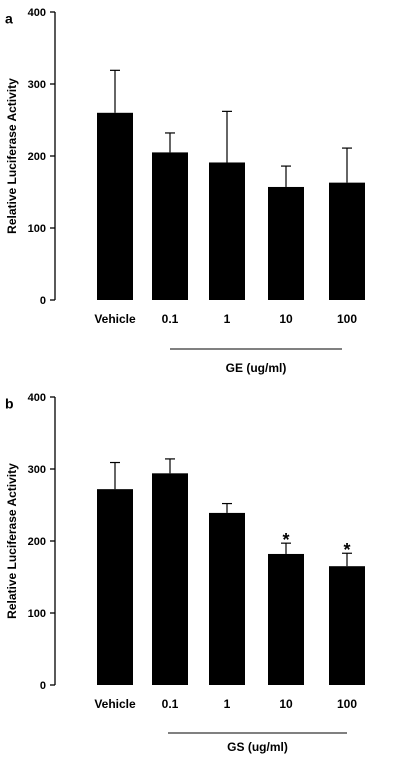  What do you see at coordinates (9, 403) in the screenshot?
I see `panel-label: b` at bounding box center [9, 403].